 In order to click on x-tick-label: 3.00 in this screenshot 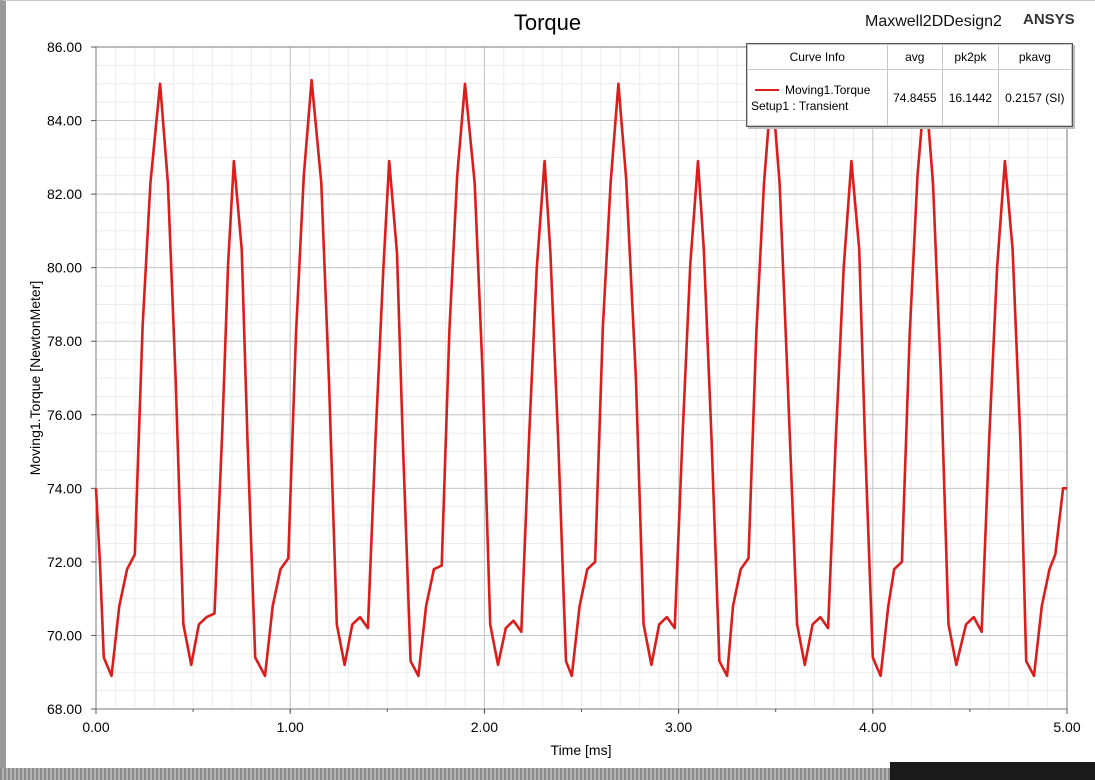, I will do `click(678, 727)`.